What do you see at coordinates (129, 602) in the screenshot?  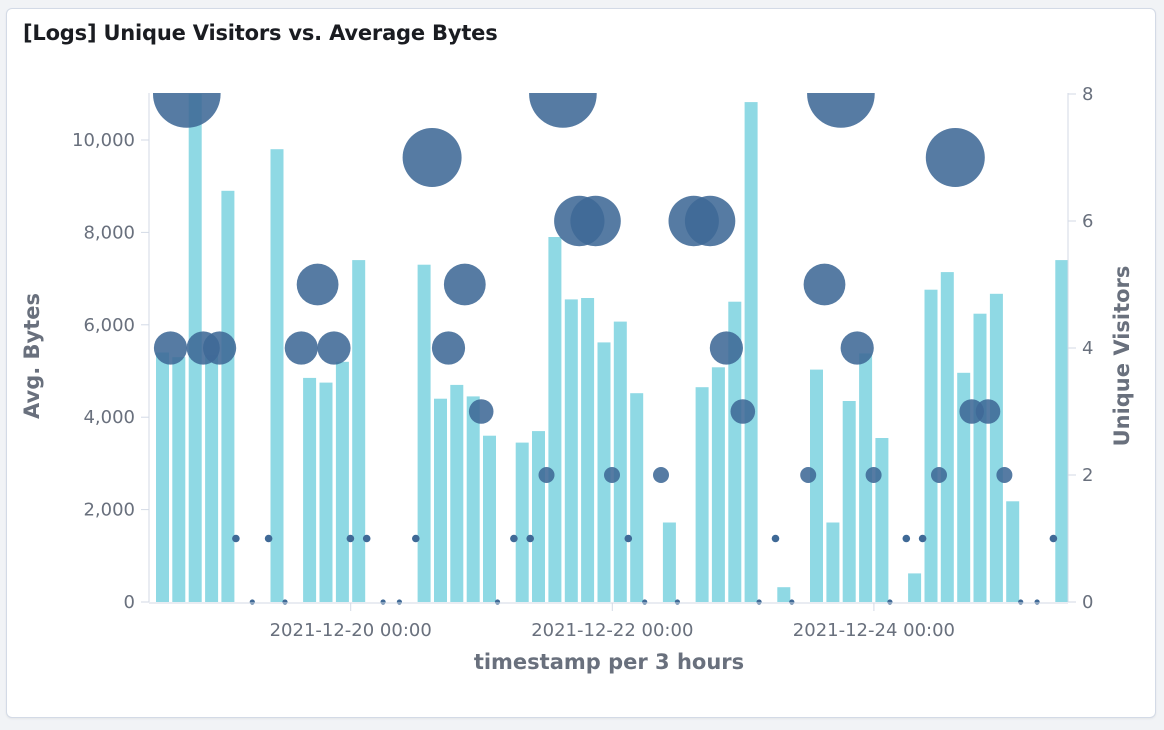 I see `y-left-tick-label: 0` at bounding box center [129, 602].